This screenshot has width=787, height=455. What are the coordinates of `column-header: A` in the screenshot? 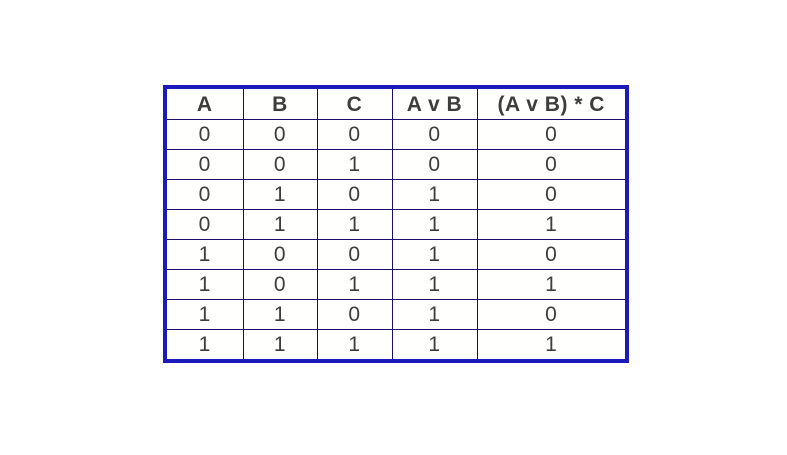 It's located at (204, 103).